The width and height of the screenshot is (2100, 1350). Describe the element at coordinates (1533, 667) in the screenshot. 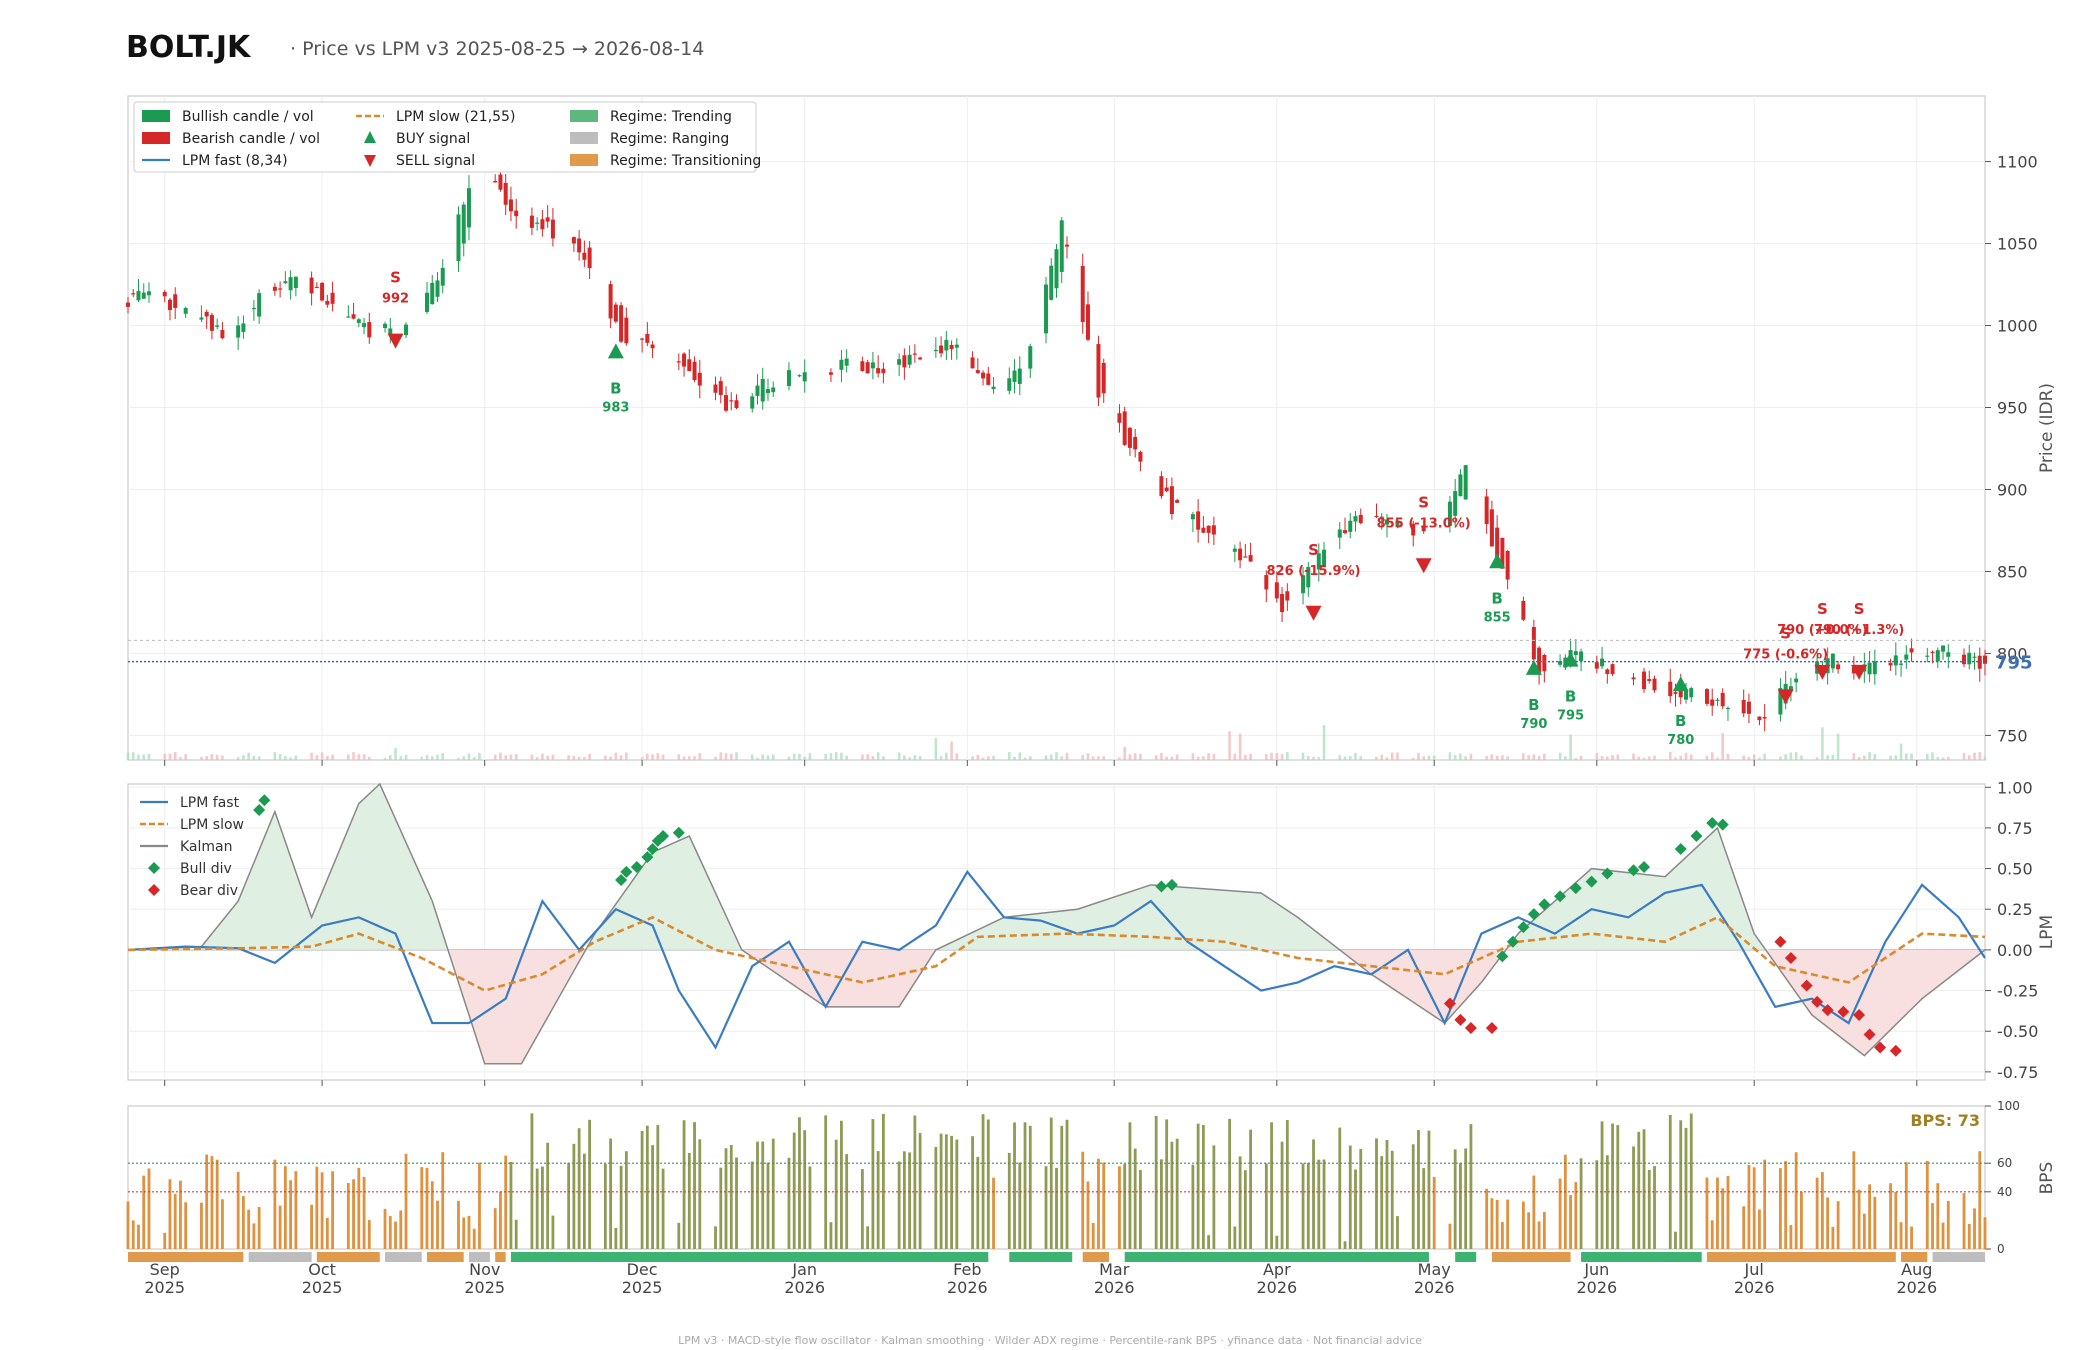

I see `buy-signal-marker` at that location.